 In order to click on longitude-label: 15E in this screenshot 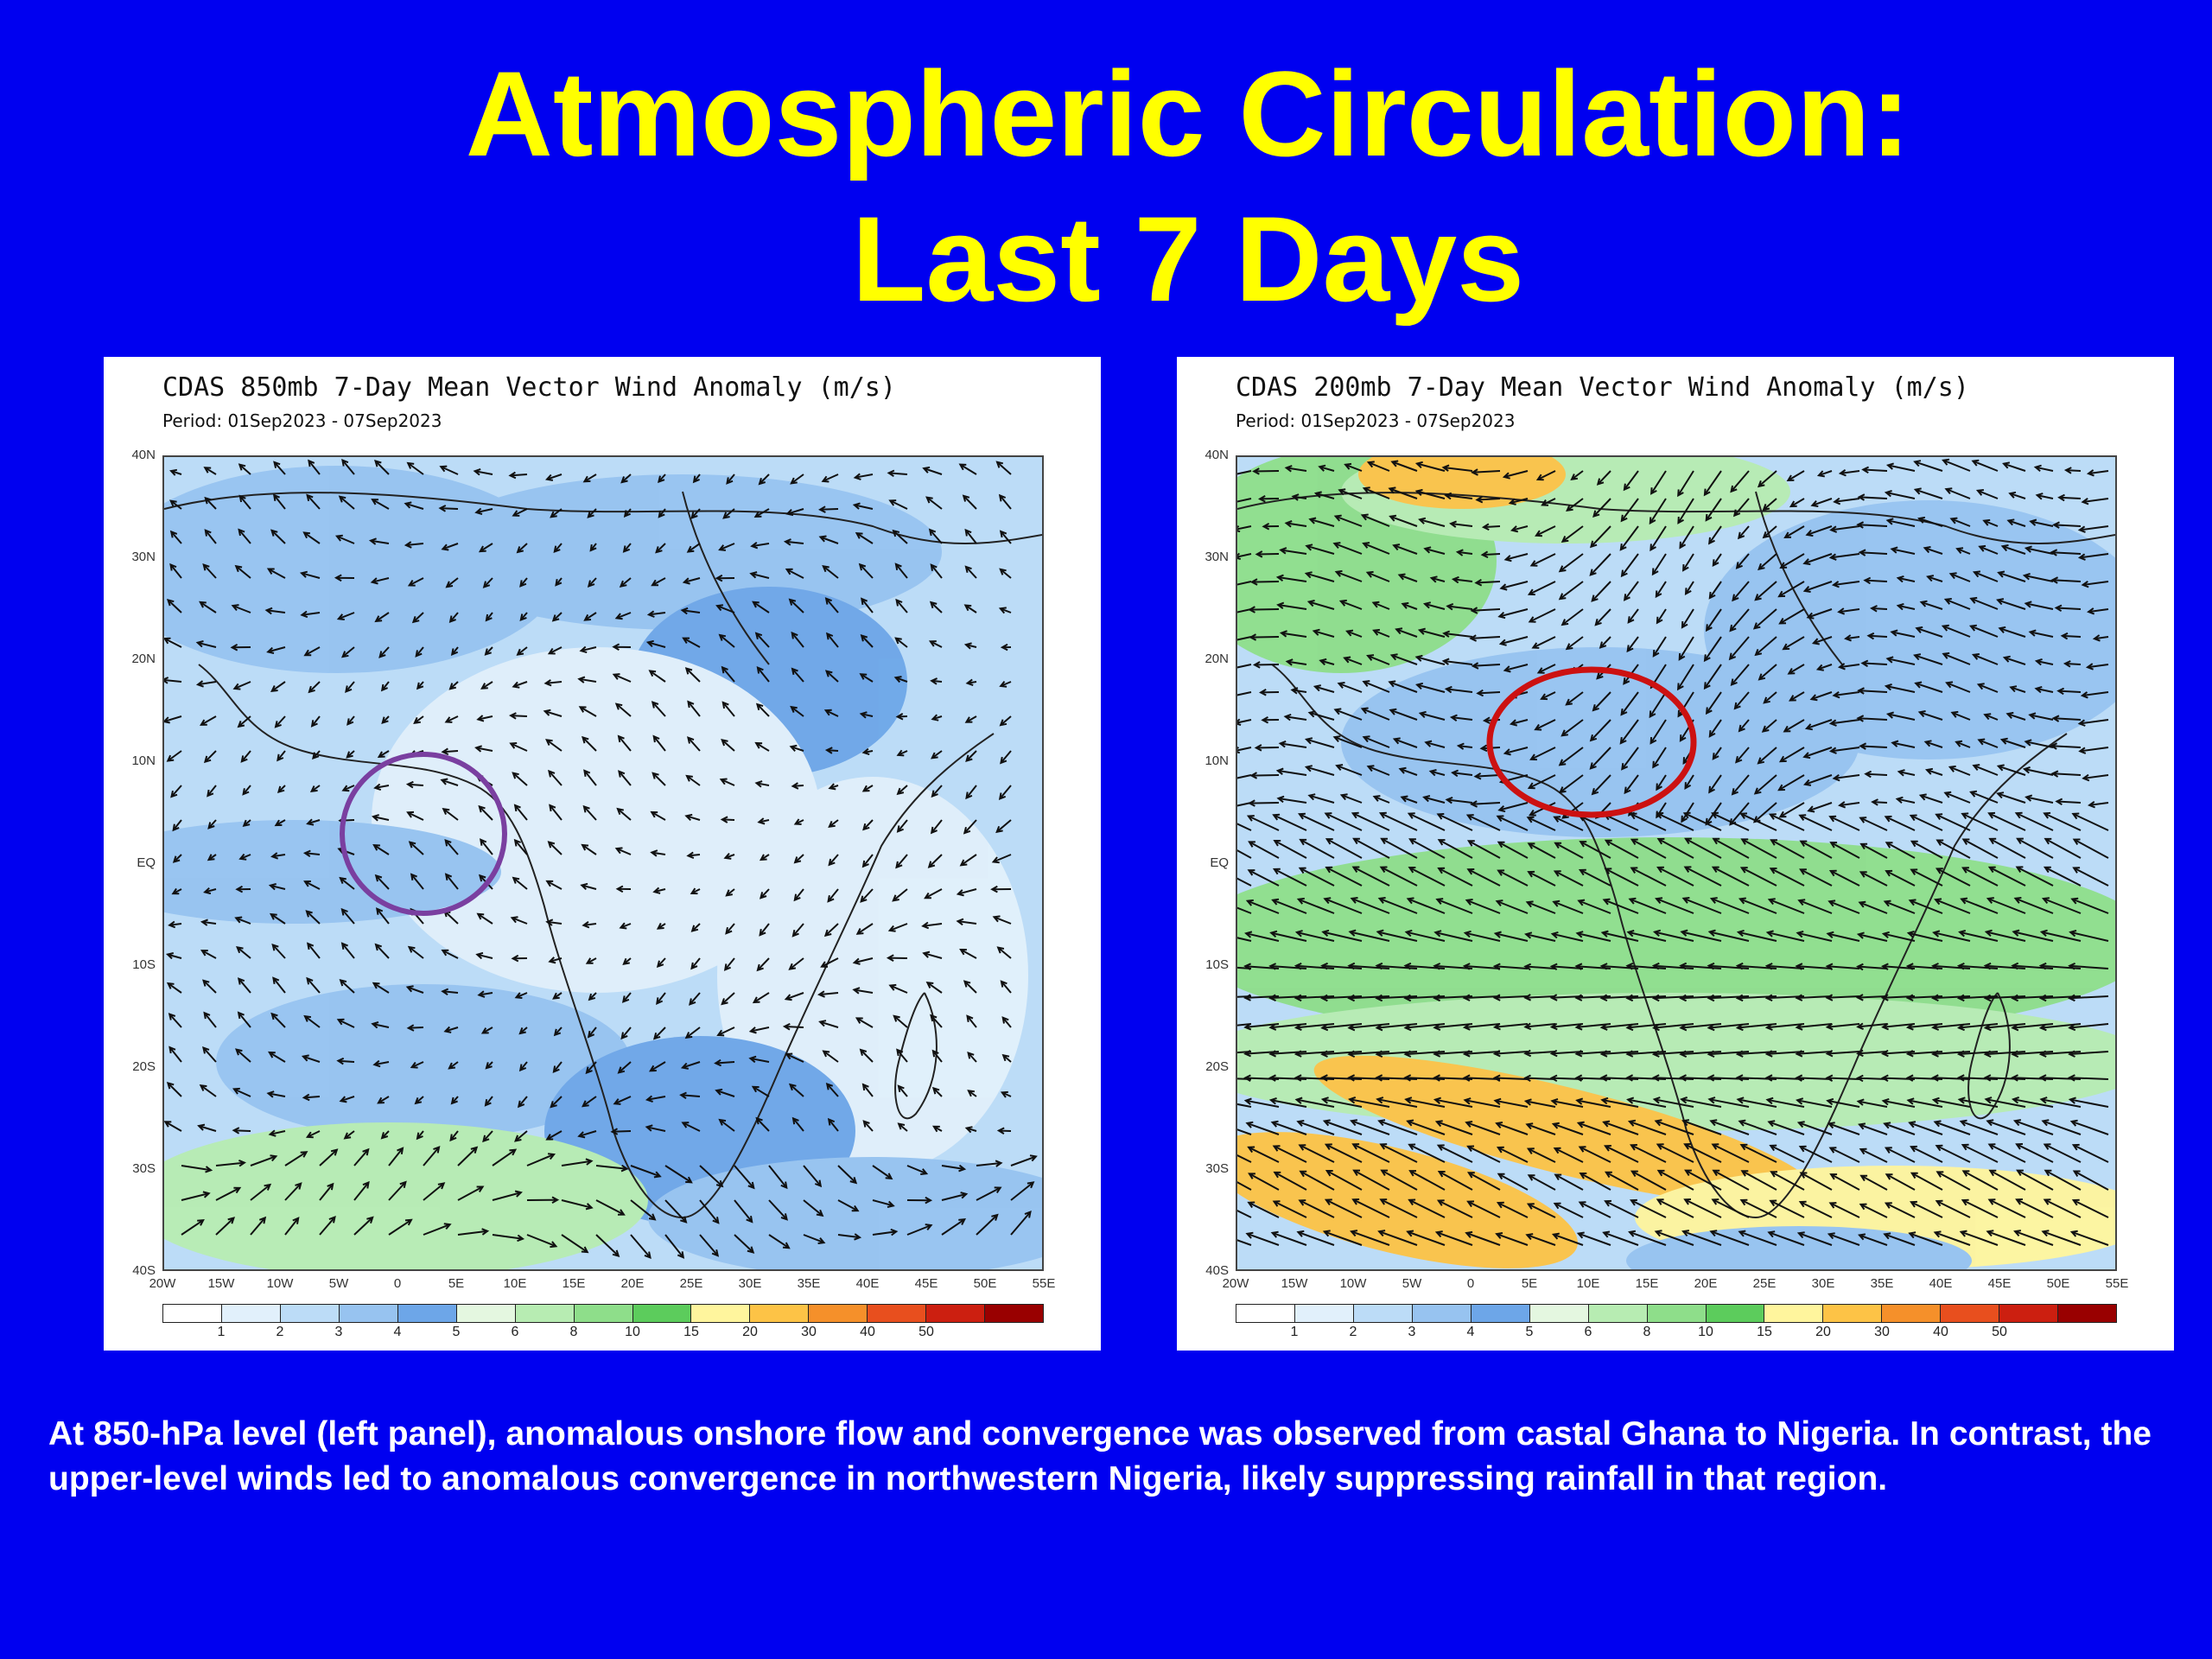, I will do `click(574, 1283)`.